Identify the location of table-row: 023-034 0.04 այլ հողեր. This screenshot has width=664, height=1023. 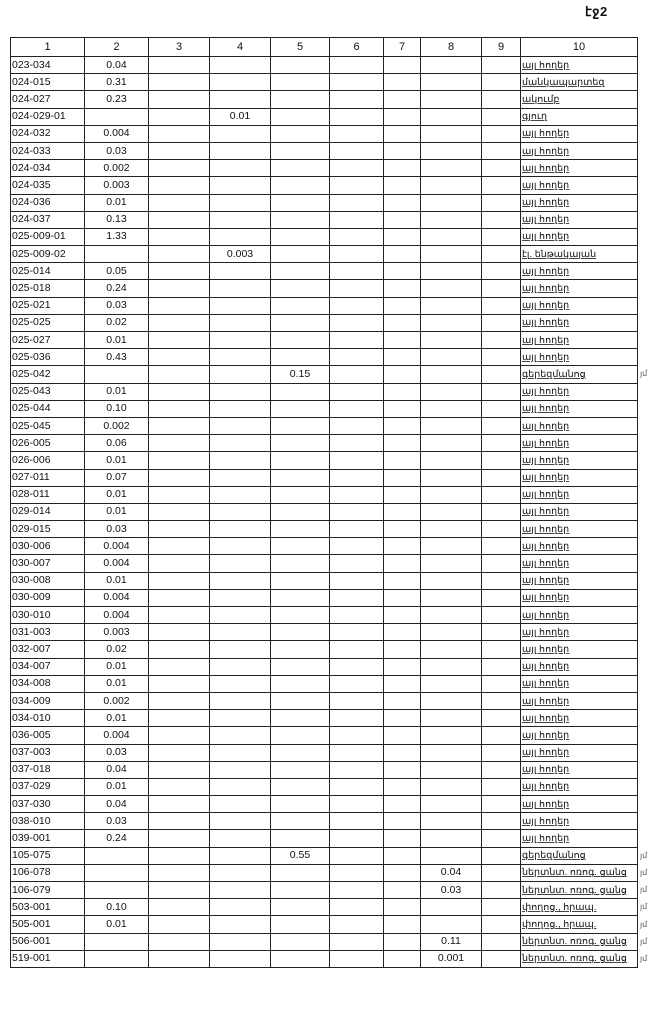
(324, 65).